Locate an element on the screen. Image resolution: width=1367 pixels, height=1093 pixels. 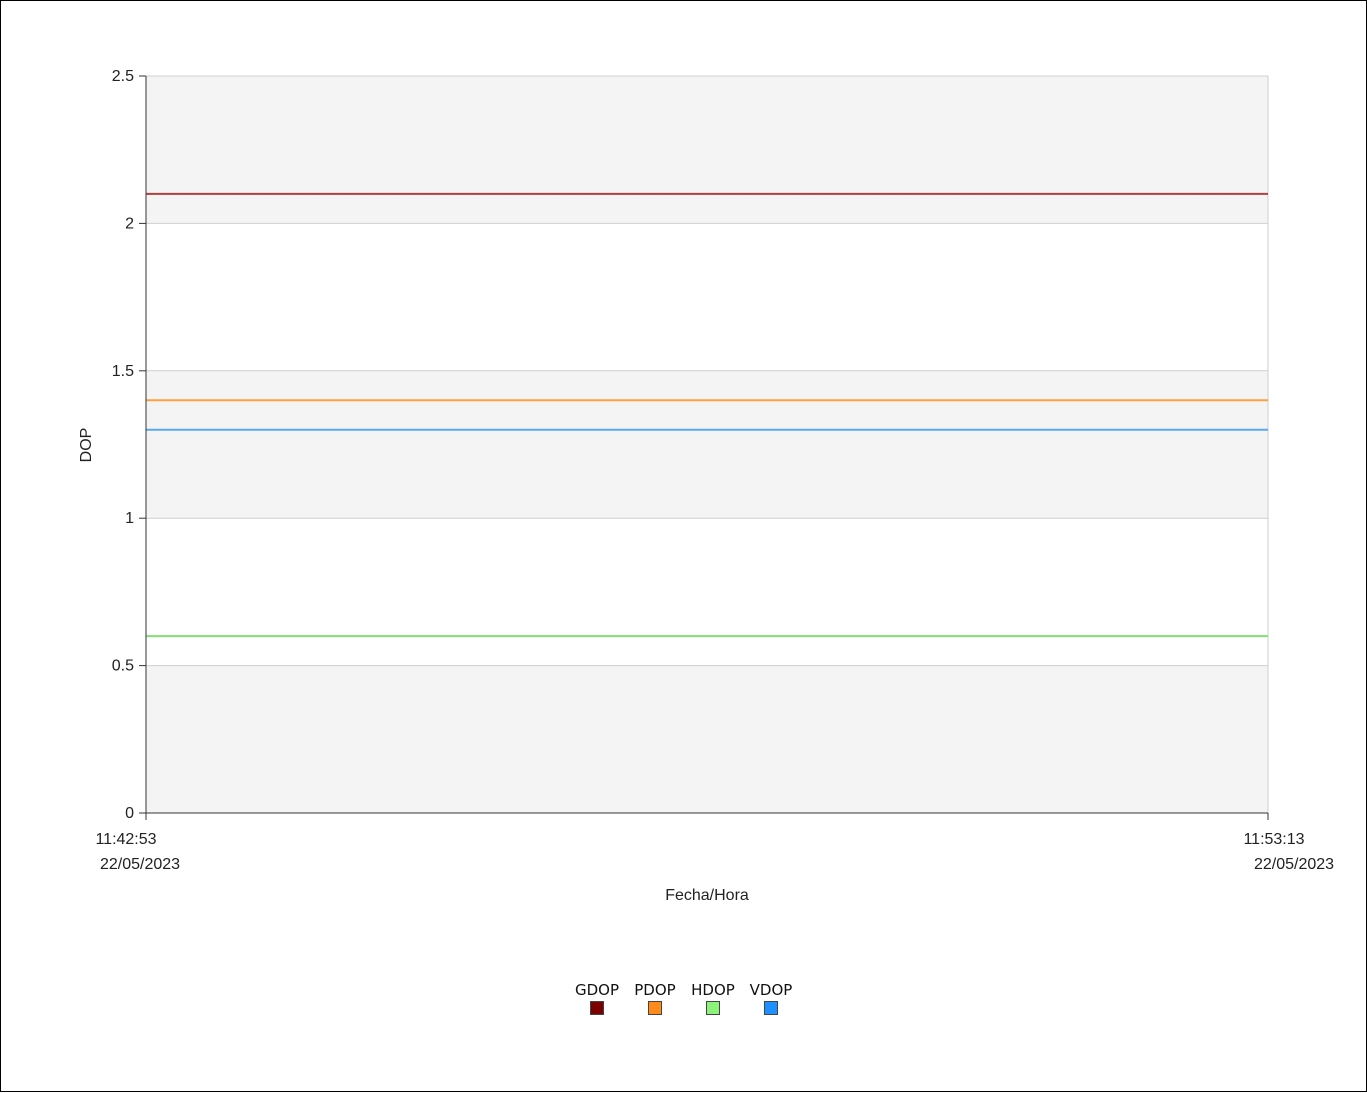
legend-label: PDOP is located at coordinates (655, 990).